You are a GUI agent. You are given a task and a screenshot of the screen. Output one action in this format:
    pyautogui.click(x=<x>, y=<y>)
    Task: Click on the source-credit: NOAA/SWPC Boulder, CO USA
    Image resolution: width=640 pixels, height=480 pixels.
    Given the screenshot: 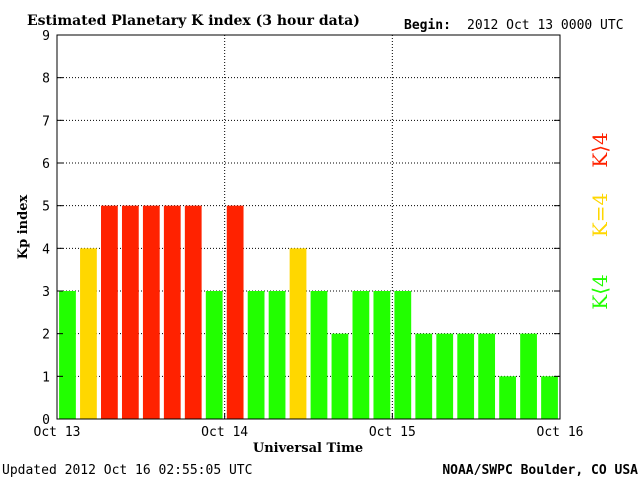 What is the action you would take?
    pyautogui.click(x=540, y=470)
    